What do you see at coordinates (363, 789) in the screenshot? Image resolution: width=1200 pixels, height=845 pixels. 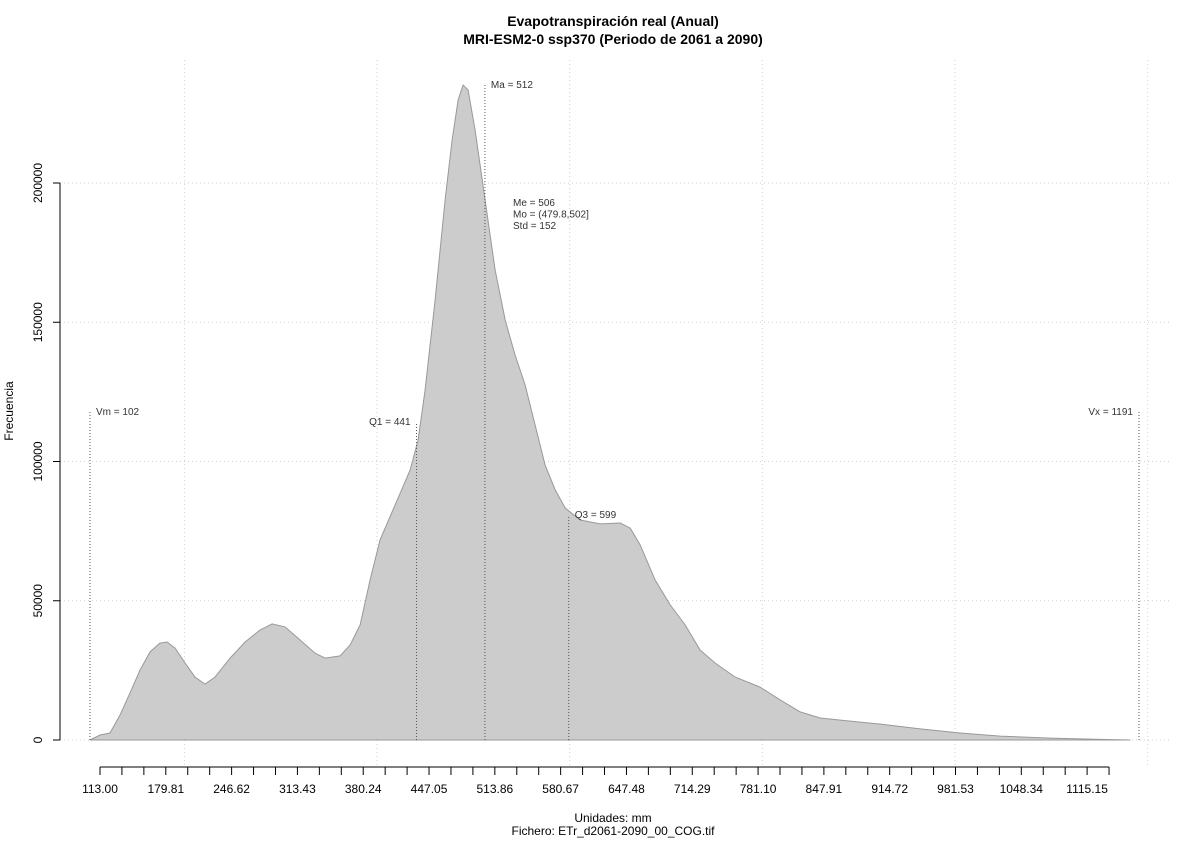 I see `x-tick-label: 380.24` at bounding box center [363, 789].